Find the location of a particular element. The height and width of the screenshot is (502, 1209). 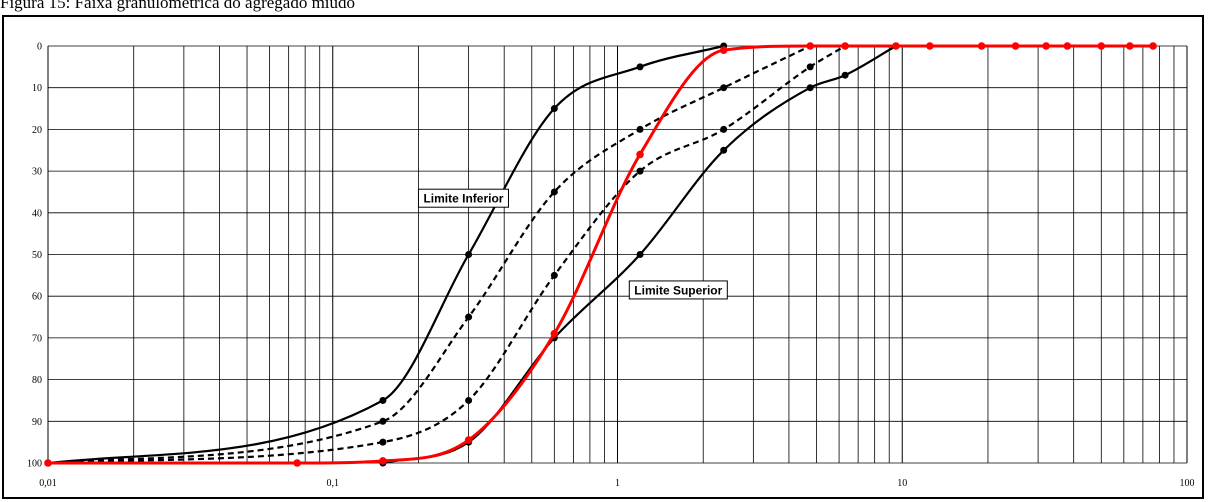

y-tick-label: 90 is located at coordinates (37, 422).